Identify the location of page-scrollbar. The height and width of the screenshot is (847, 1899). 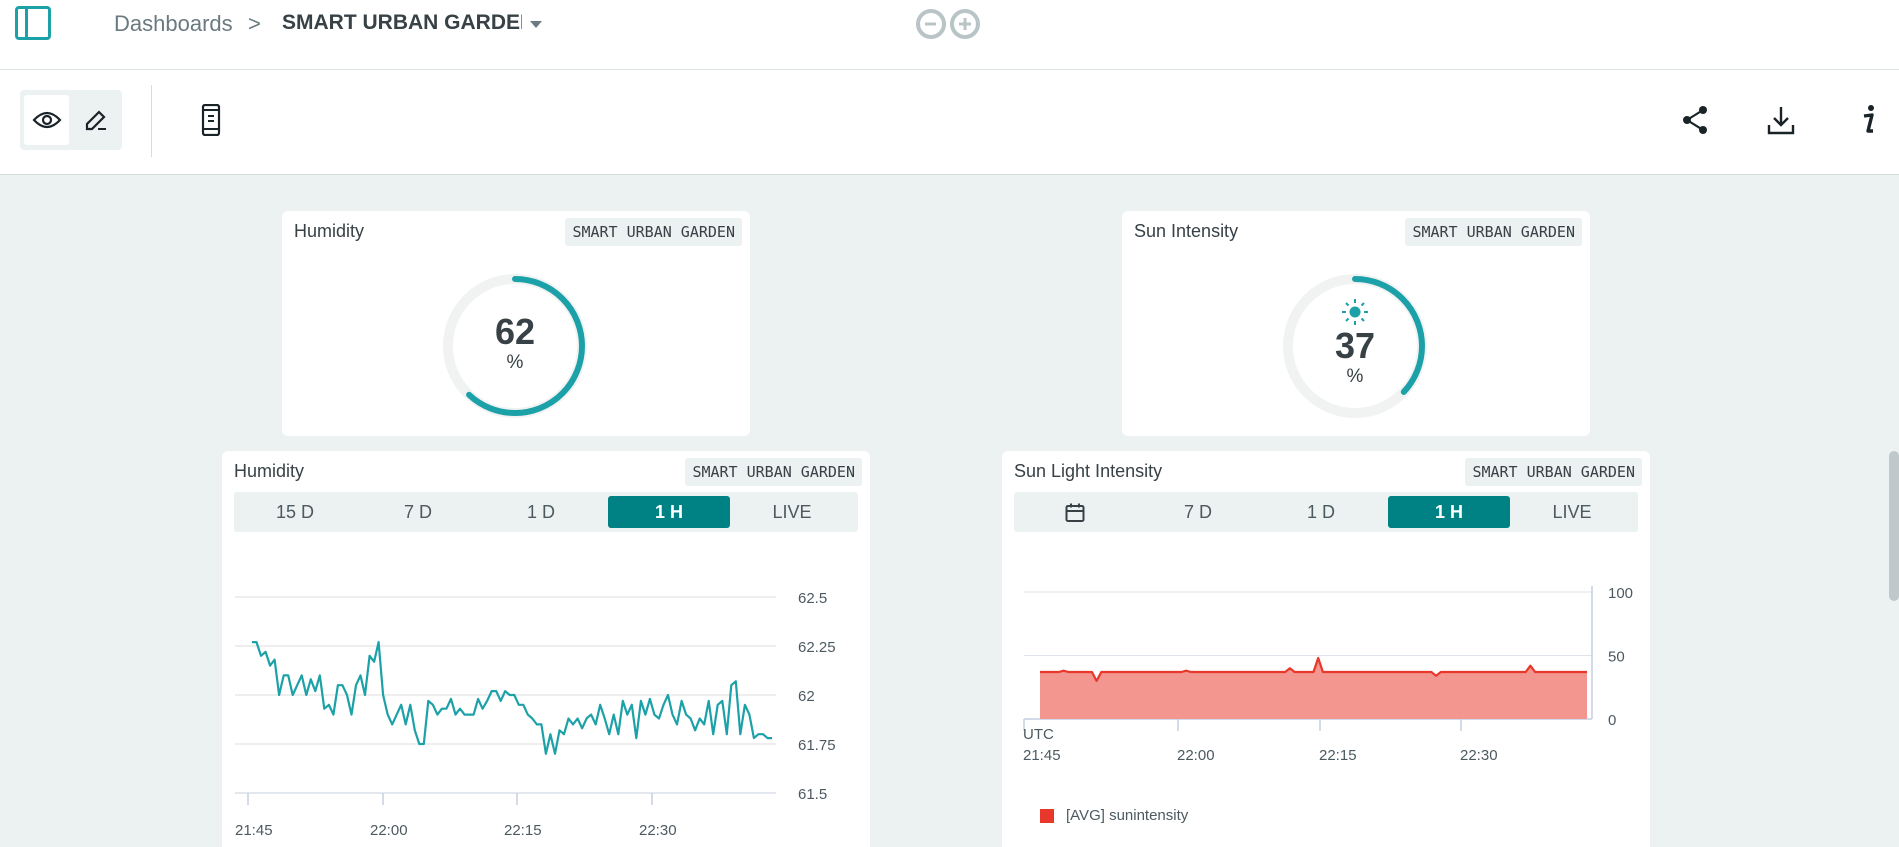
(1894, 526).